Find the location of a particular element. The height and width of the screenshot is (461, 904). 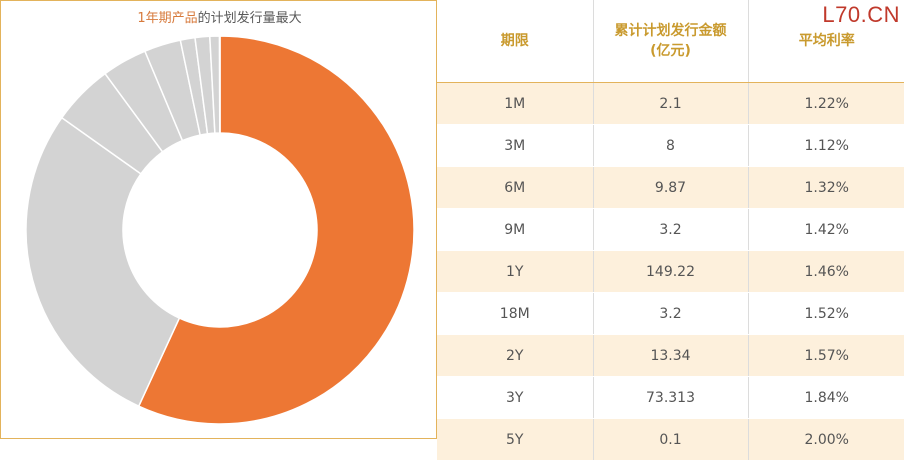

cell-amount: 8 is located at coordinates (670, 146).